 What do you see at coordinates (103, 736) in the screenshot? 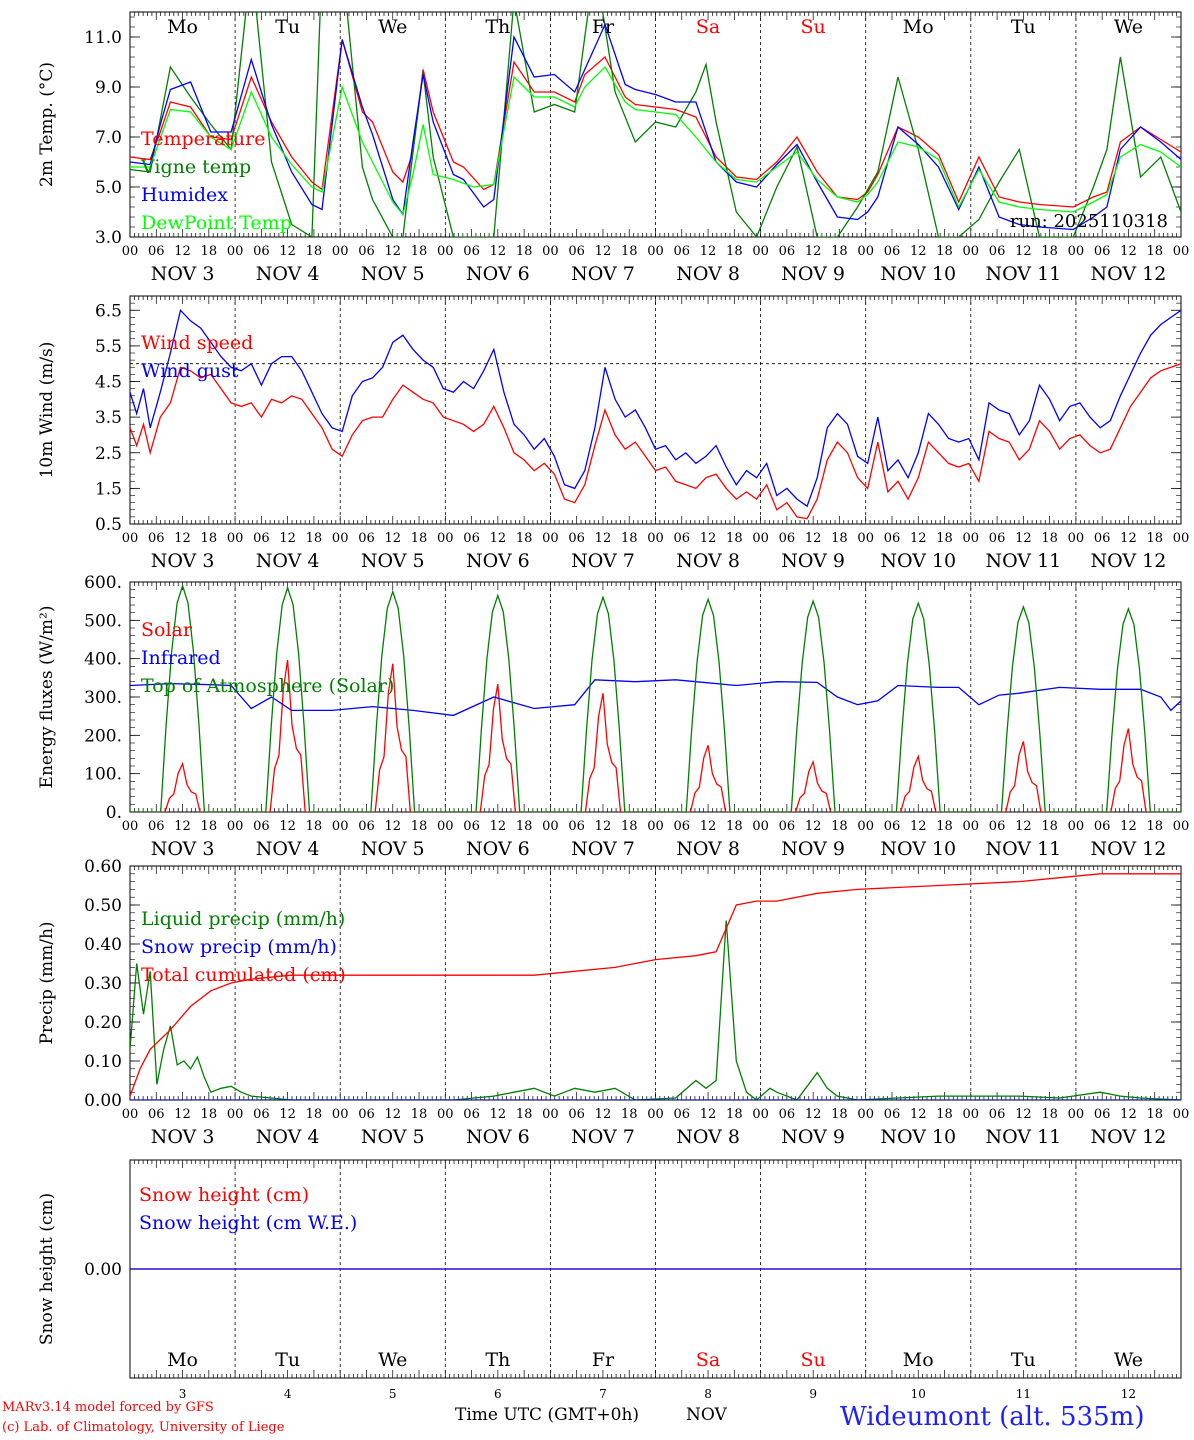
I see `y-tick-label: 200.` at bounding box center [103, 736].